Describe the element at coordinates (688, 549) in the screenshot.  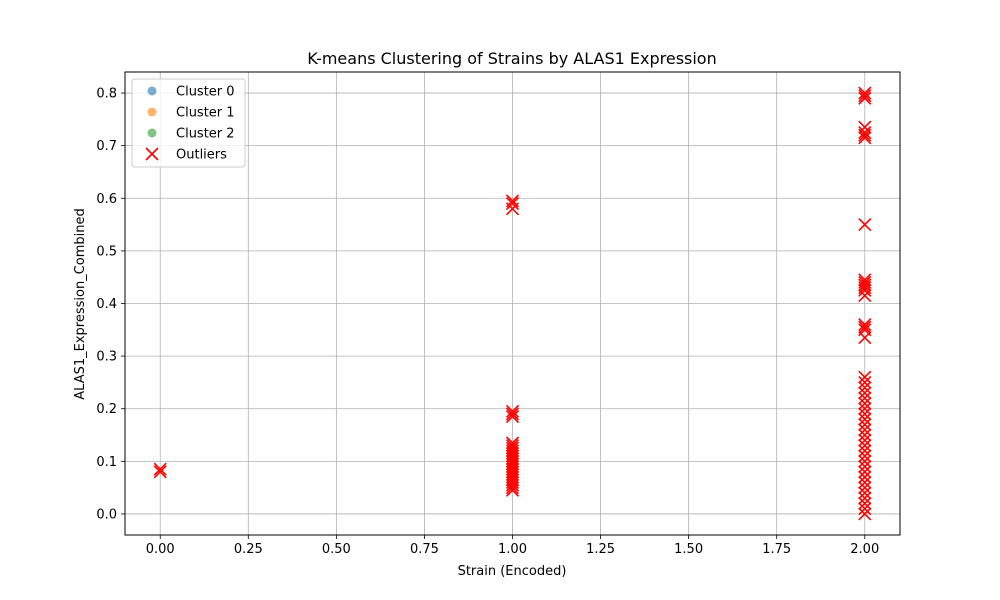
I see `x-tick-label: 1.50` at that location.